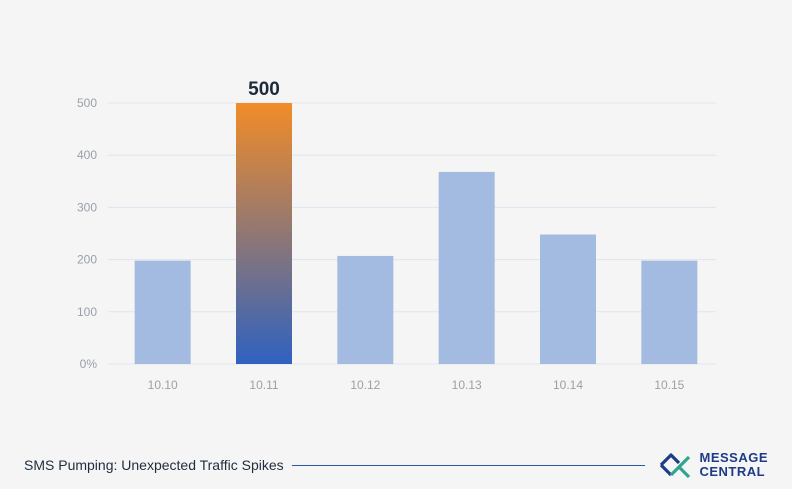  I want to click on y-tick-label: 400, so click(87, 155).